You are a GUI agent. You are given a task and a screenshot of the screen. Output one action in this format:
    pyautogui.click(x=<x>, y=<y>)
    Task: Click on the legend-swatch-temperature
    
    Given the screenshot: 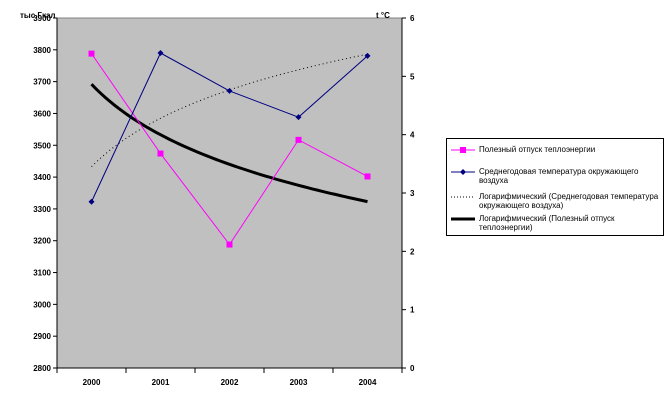 What is the action you would take?
    pyautogui.click(x=463, y=172)
    